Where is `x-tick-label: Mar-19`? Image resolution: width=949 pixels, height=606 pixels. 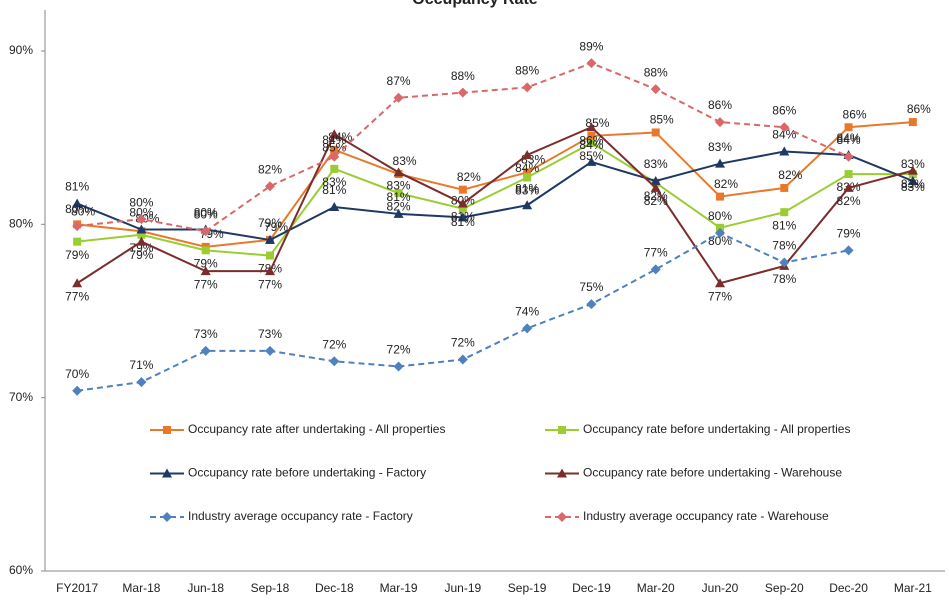 x-tick-label: Mar-19 is located at coordinates (399, 588).